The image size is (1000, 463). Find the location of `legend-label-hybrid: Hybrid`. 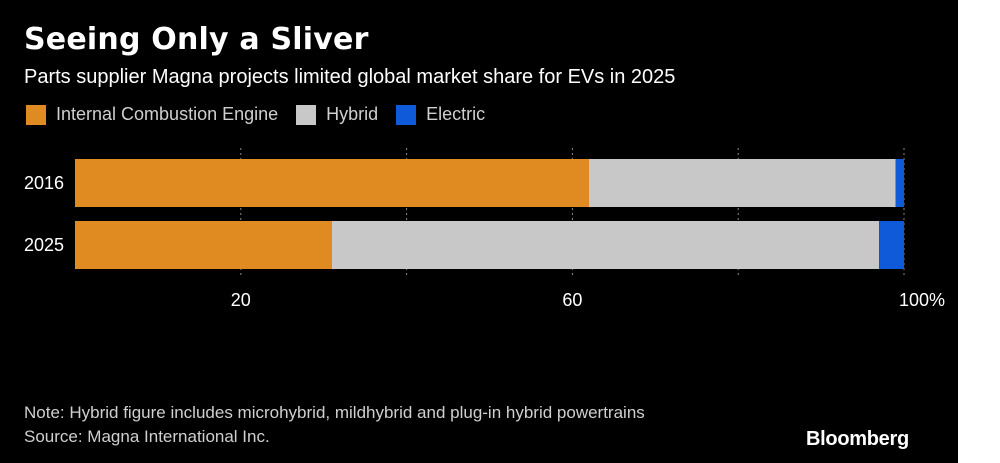

legend-label-hybrid: Hybrid is located at coordinates (352, 114).